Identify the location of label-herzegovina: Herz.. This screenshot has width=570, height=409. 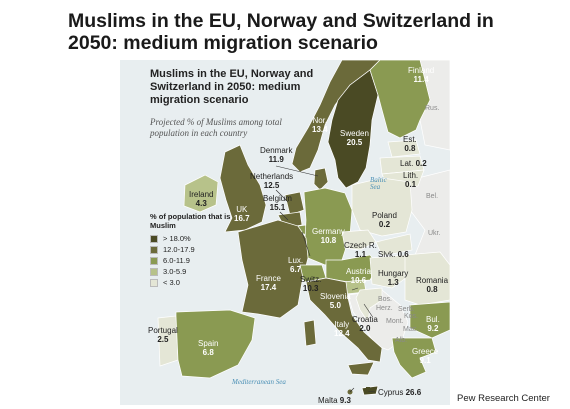
(384, 308).